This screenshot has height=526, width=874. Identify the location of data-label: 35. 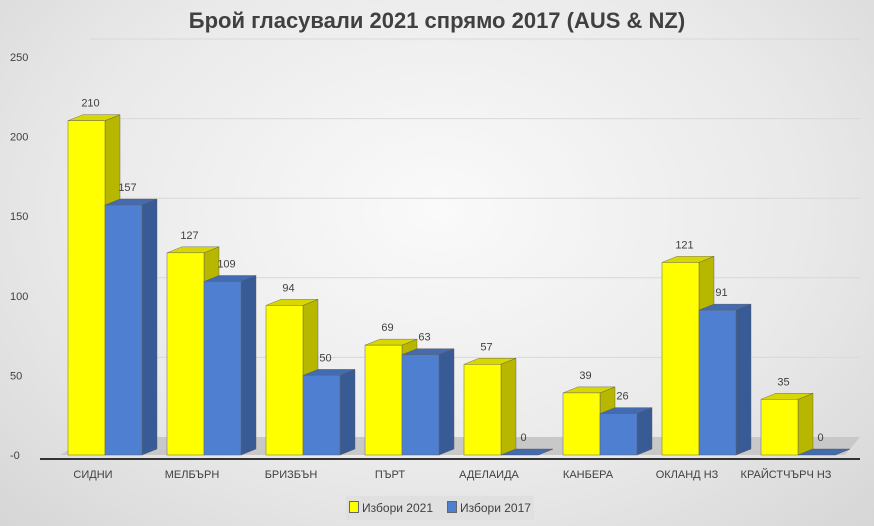
(783, 382).